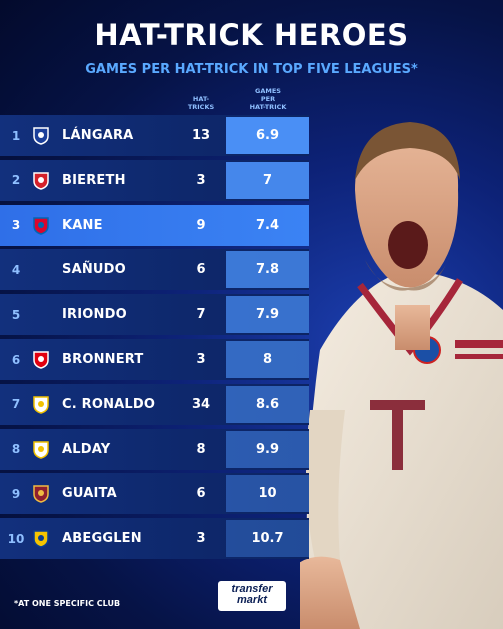 This screenshot has width=503, height=629. Describe the element at coordinates (98, 135) in the screenshot. I see `player-name: LÁNGARA` at that location.